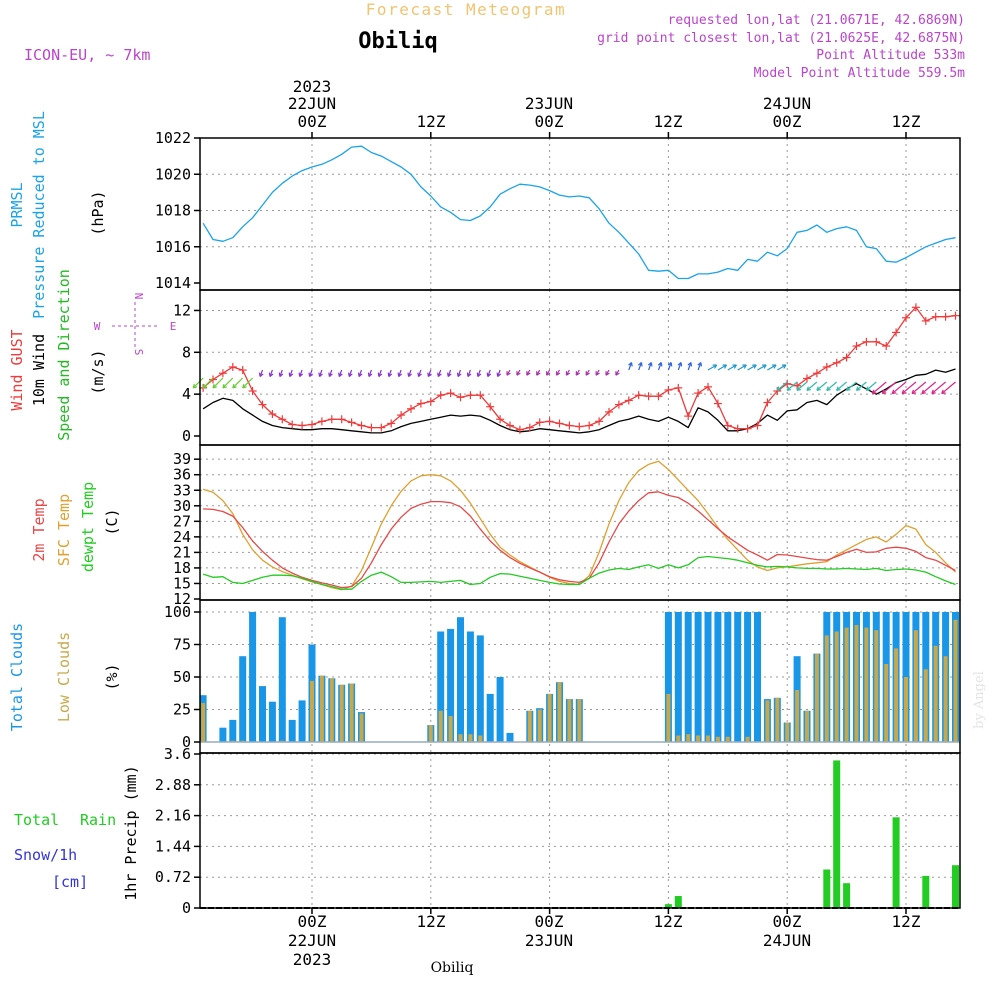 The width and height of the screenshot is (1000, 1000). Describe the element at coordinates (186, 742) in the screenshot. I see `ytick-label-clouds-0: 0` at that location.